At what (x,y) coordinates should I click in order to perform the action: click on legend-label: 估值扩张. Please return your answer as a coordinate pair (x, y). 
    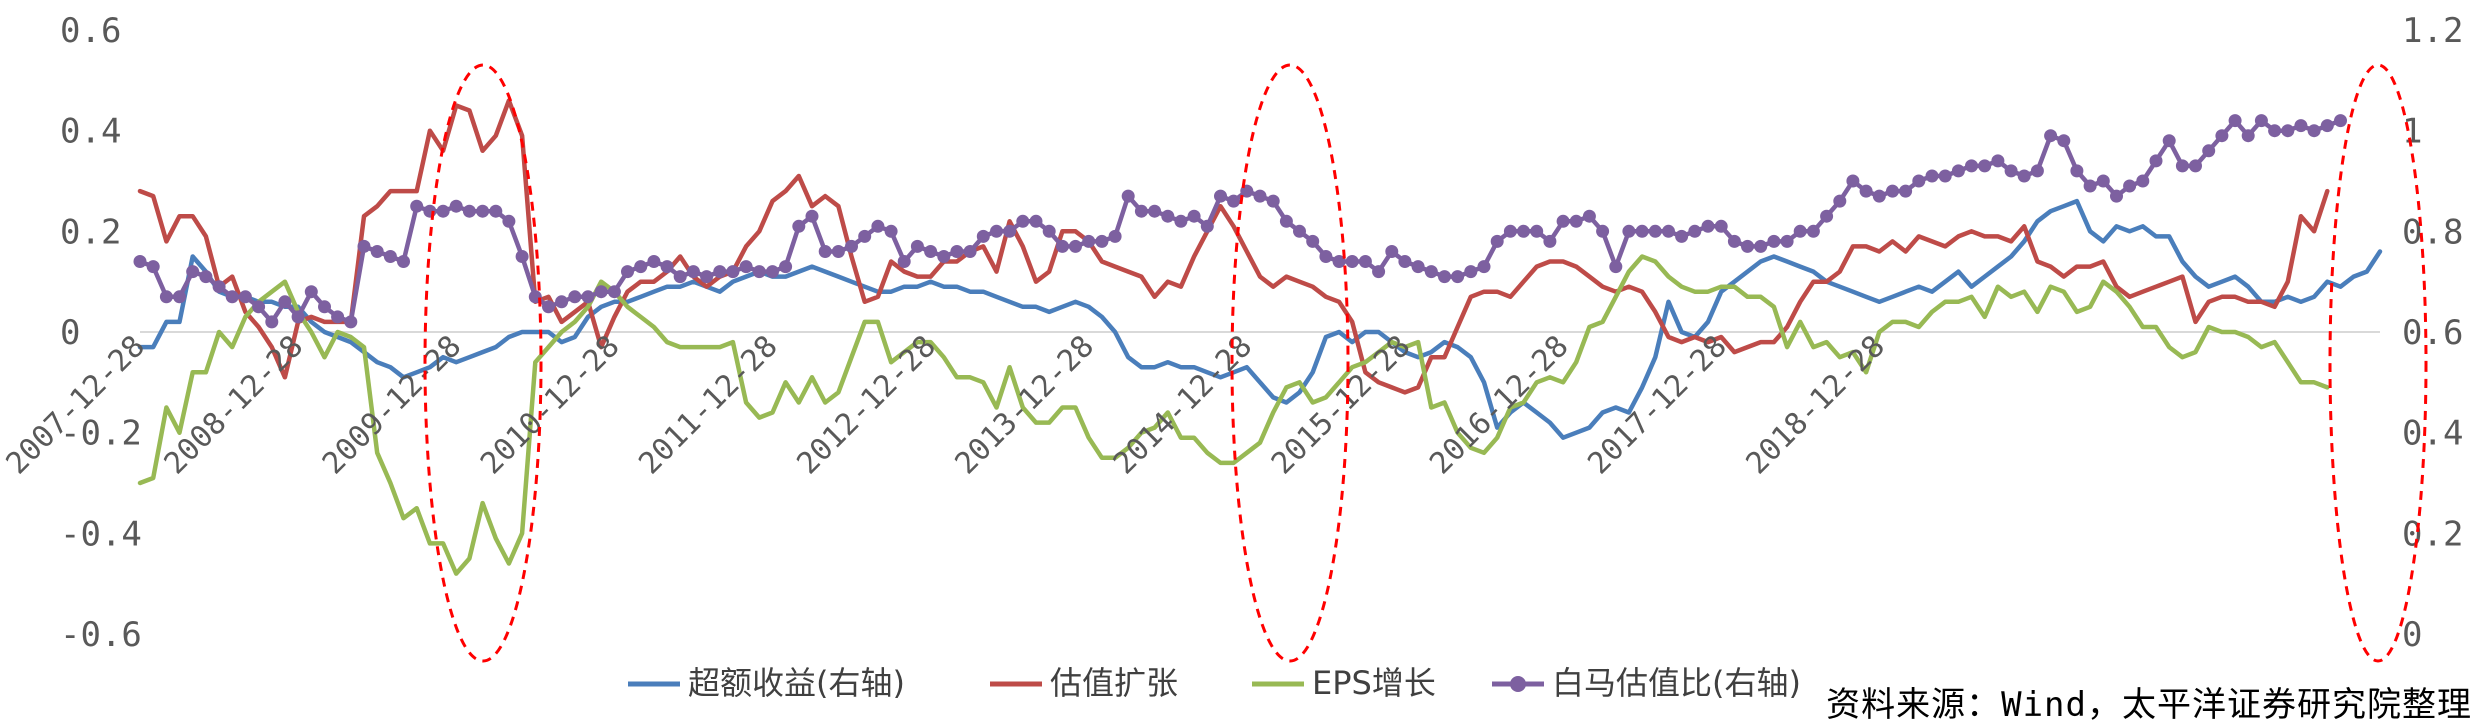
    Looking at the image, I should click on (1114, 683).